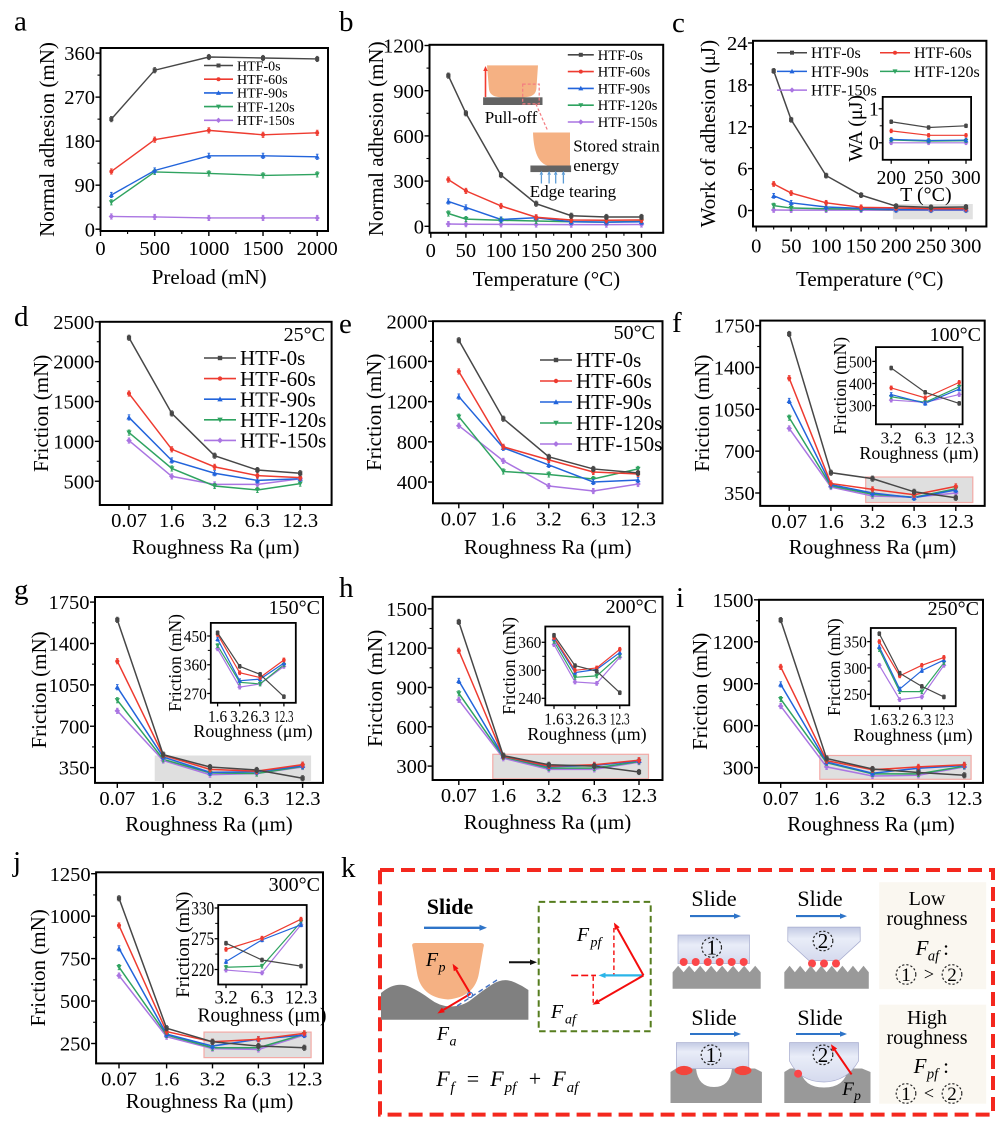 This screenshot has height=1130, width=1000. What do you see at coordinates (791, 247) in the screenshot?
I see `svg-text: 50` at bounding box center [791, 247].